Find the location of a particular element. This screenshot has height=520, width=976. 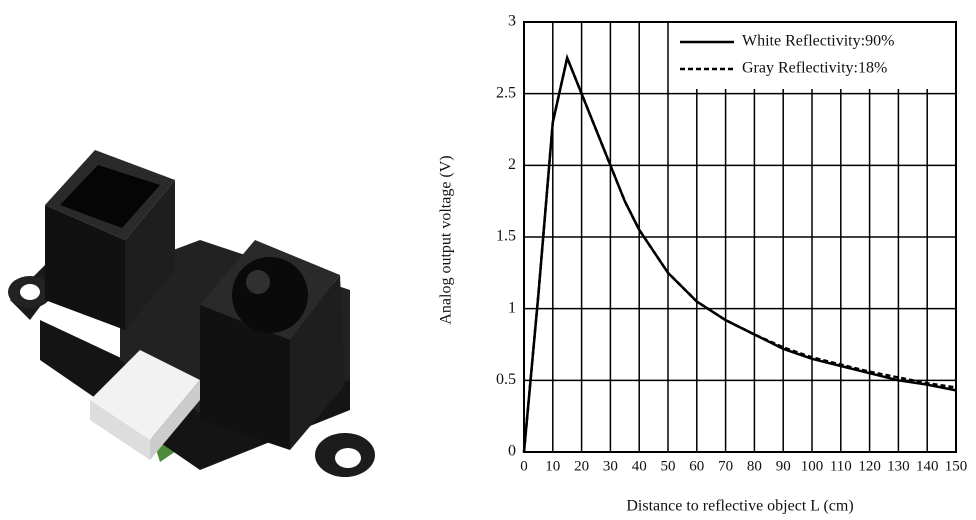

y-axis-label: Analog output voltage (V) is located at coordinates (446, 239).